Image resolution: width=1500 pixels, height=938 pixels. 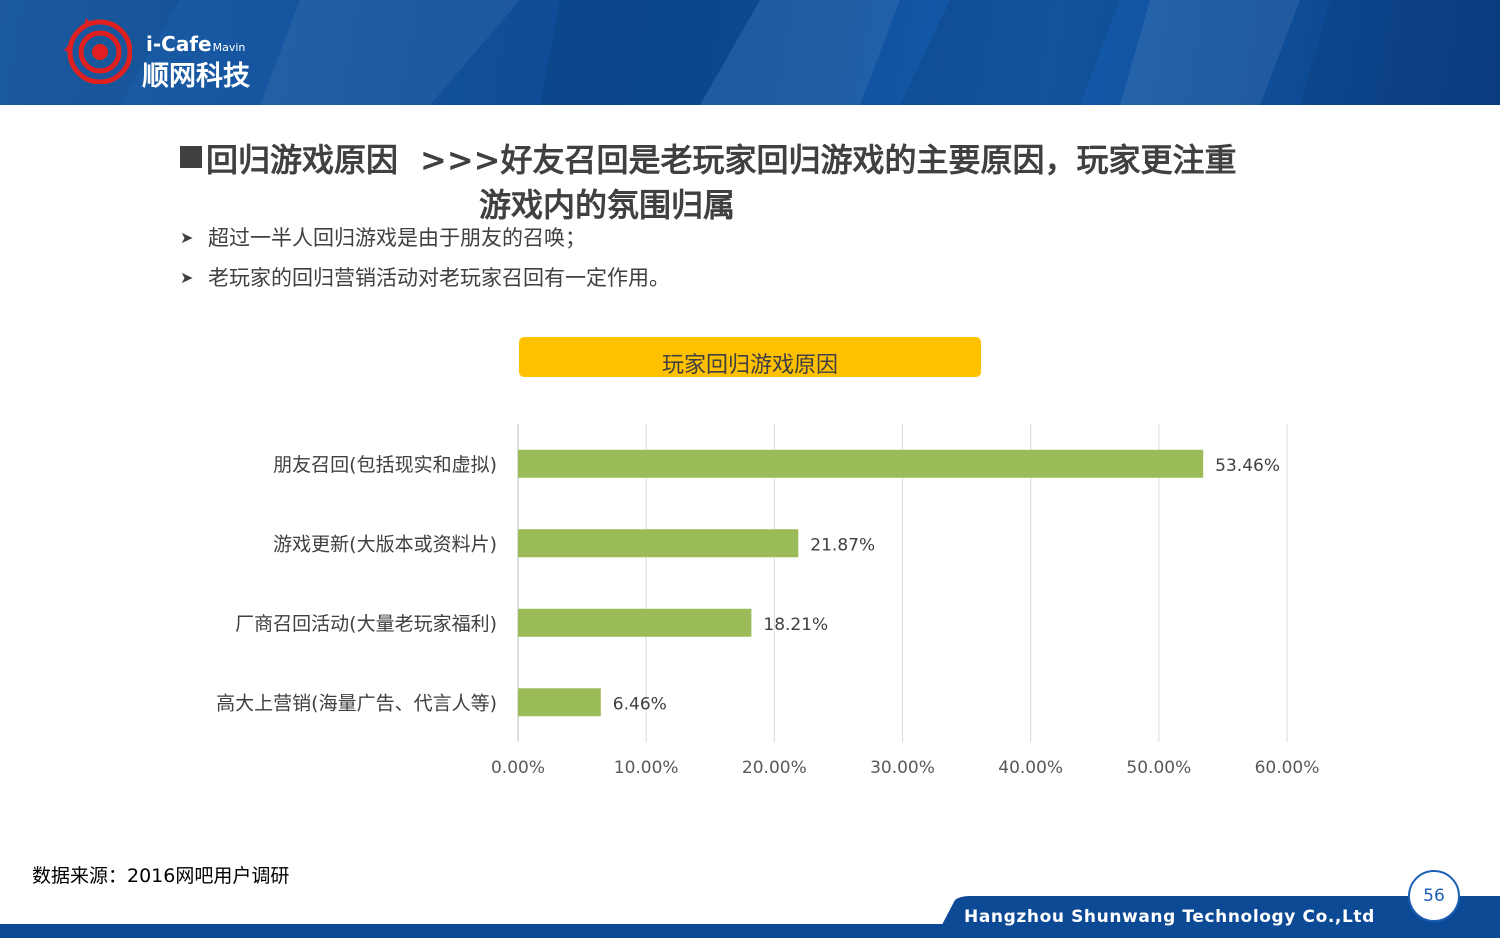 What do you see at coordinates (161, 876) in the screenshot?
I see `data-source-note: 数据来源：2016网吧用户调研` at bounding box center [161, 876].